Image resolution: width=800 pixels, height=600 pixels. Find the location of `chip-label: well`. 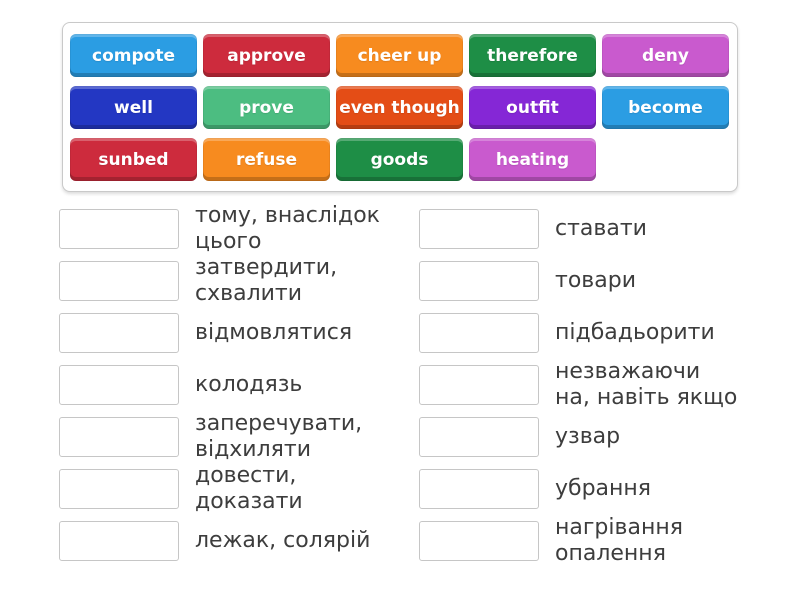

chip-label: well is located at coordinates (133, 107).